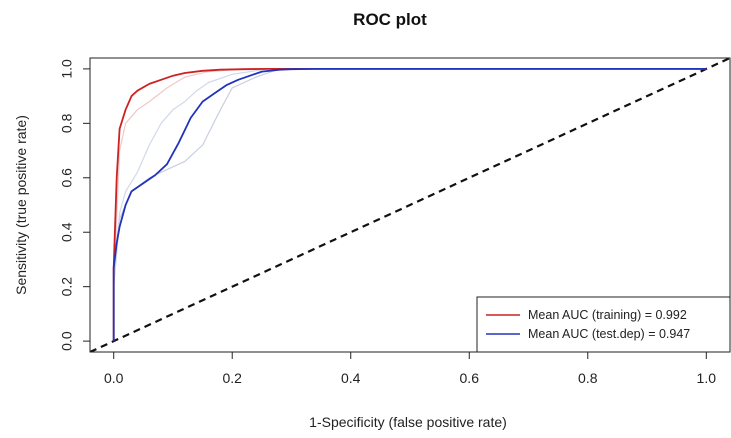  What do you see at coordinates (408, 422) in the screenshot?
I see `x-axis-label: 1-Specificity (false positive rate)` at bounding box center [408, 422].